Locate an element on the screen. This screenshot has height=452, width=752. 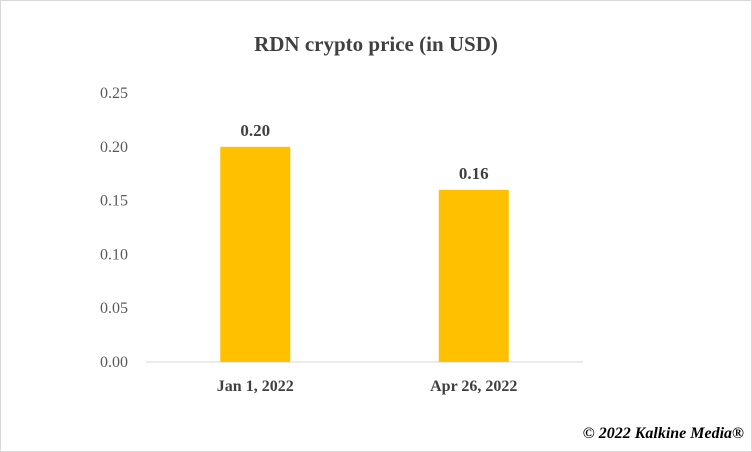
x-tick-label: Jan 1, 2022 is located at coordinates (255, 386).